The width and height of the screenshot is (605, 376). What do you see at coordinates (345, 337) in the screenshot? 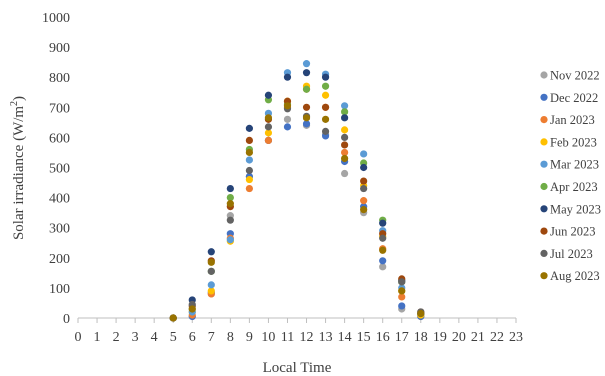
I see `x-tick-label: 14` at bounding box center [345, 337].